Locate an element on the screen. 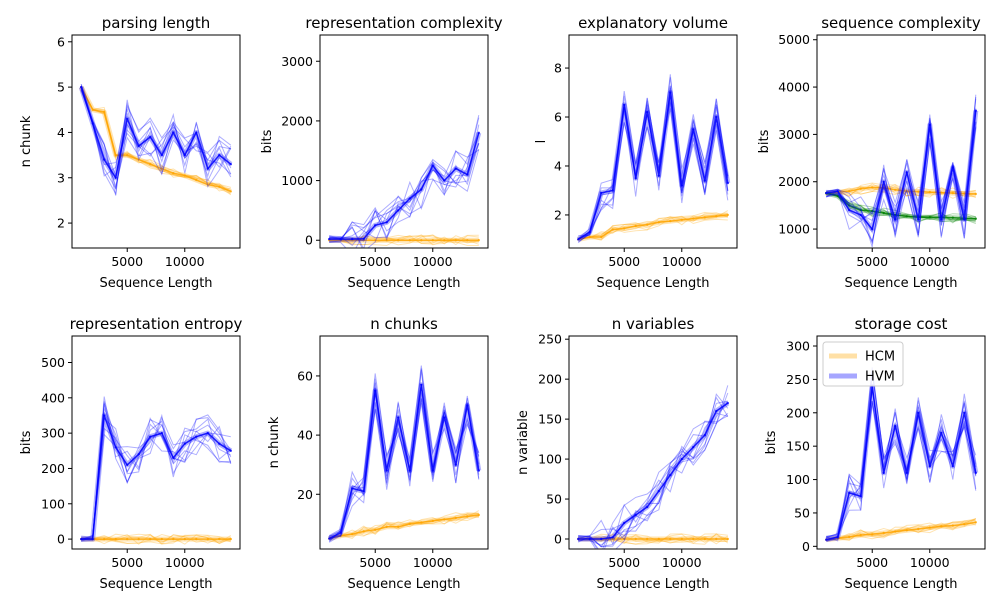 This screenshot has width=1000, height=600. y-tick-label: 8 is located at coordinates (558, 68).